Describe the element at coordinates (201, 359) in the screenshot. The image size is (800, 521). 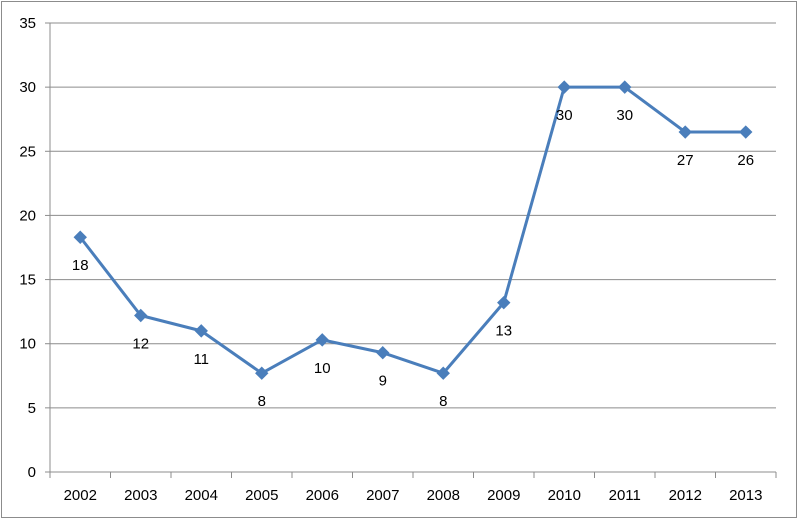
I see `data-label: 11` at that location.